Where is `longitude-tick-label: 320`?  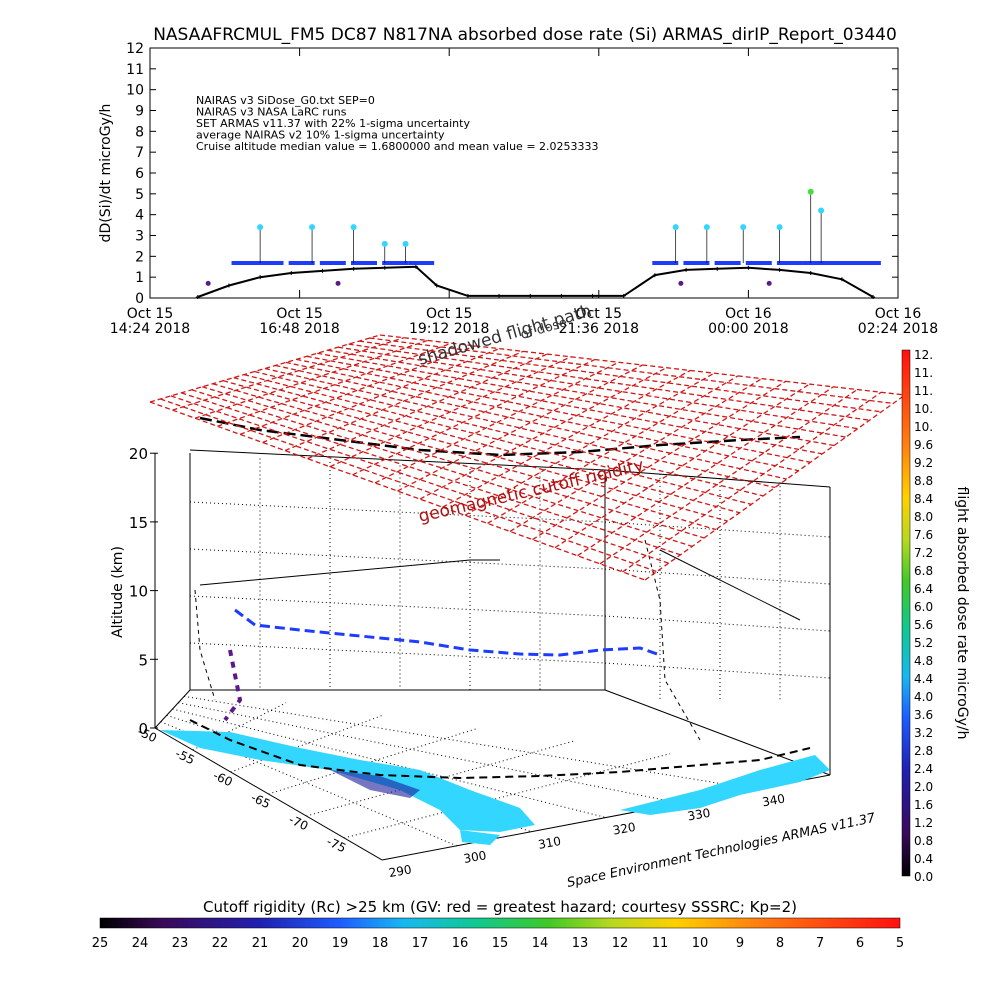 longitude-tick-label: 320 is located at coordinates (624, 829).